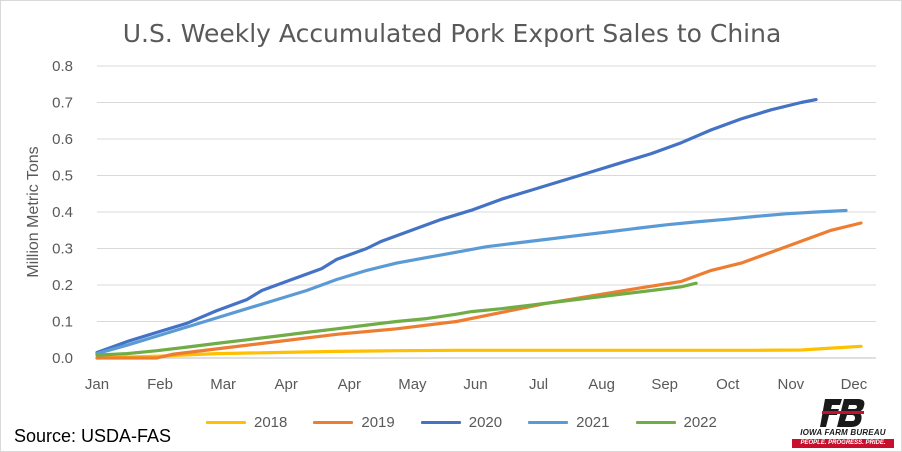 The height and width of the screenshot is (452, 902). What do you see at coordinates (62, 103) in the screenshot?
I see `y-tick-label: 0.7` at bounding box center [62, 103].